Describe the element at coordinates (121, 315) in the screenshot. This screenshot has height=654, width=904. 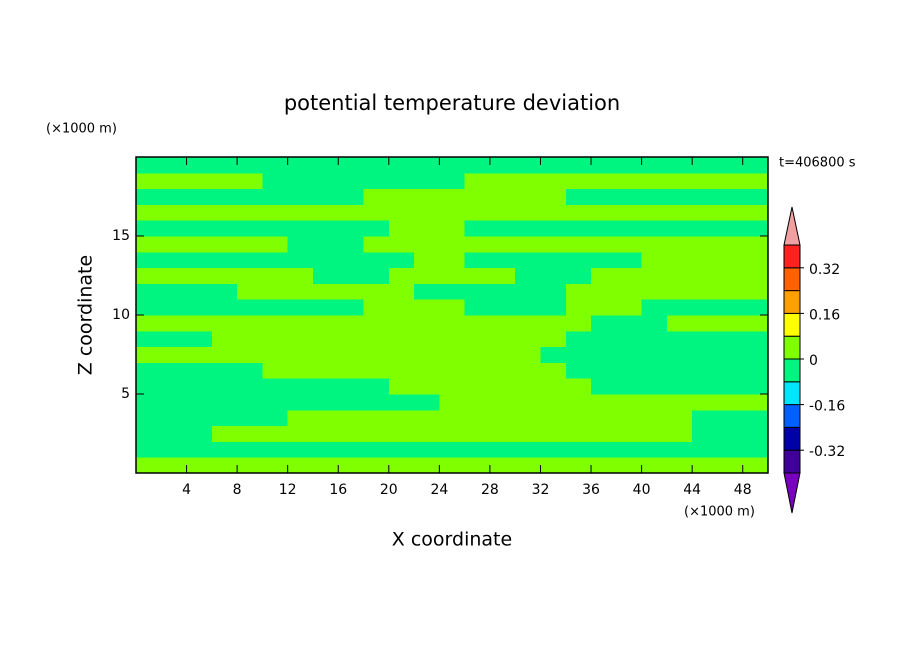
I see `y-tick-label: 10` at that location.